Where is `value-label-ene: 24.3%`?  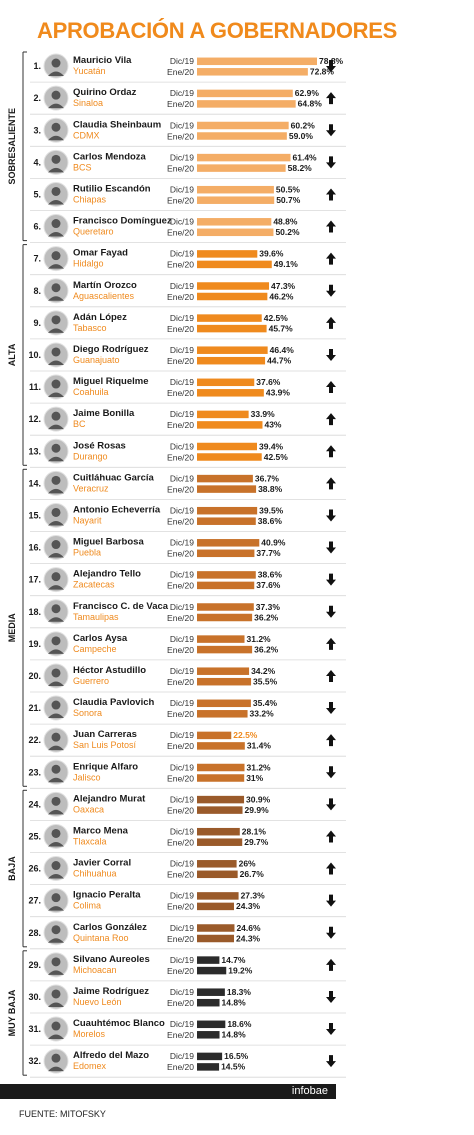
value-label-ene: 24.3% is located at coordinates (248, 906).